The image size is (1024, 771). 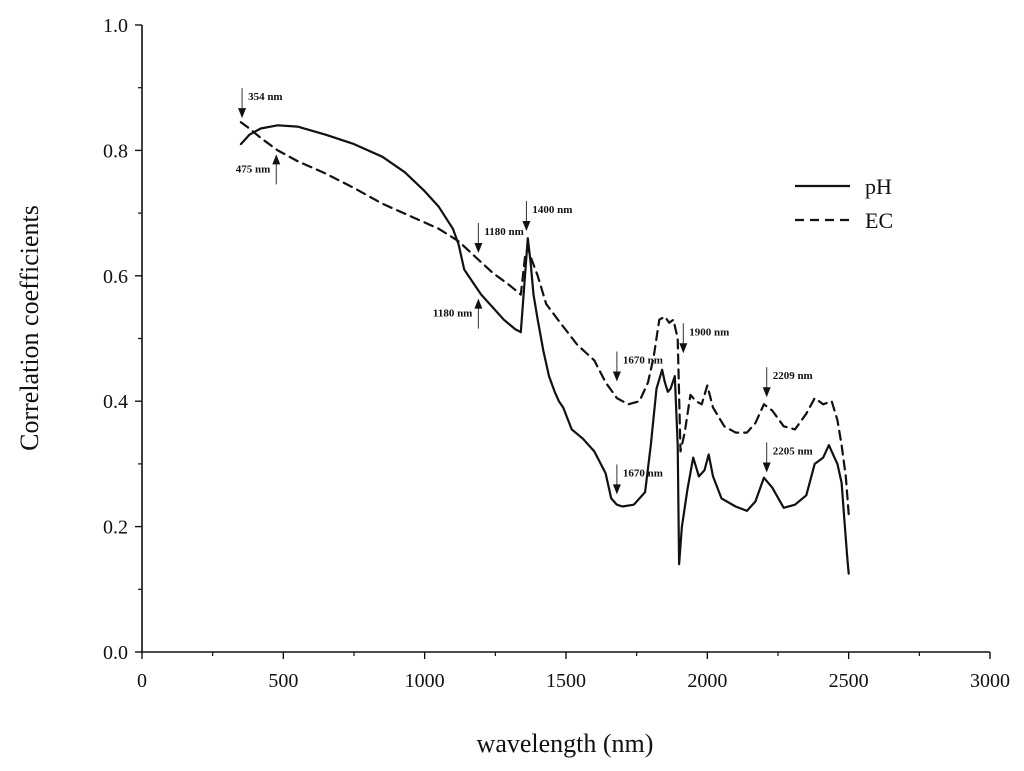 I want to click on x-tick-label: 3000, so click(x=990, y=681).